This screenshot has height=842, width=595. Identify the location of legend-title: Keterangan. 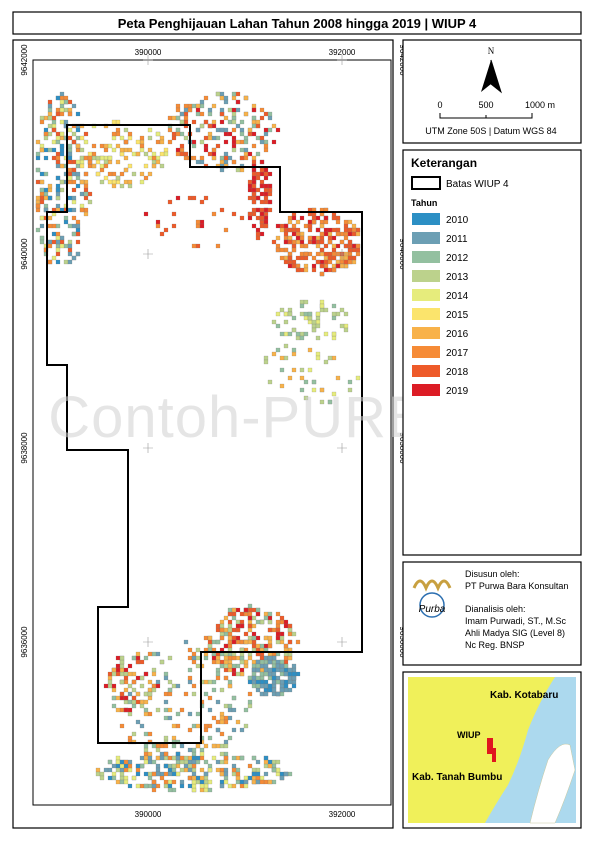
(444, 163).